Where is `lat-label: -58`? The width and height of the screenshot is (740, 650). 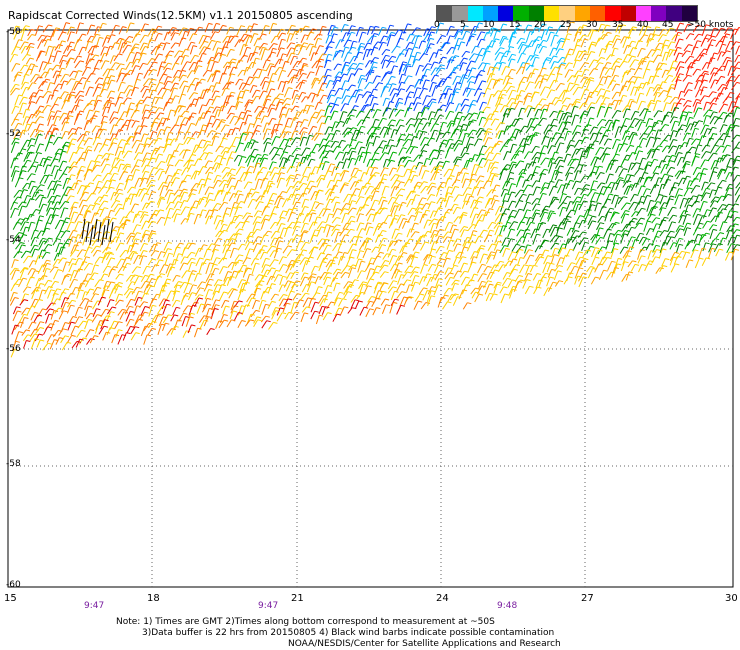
lat-label: -58 is located at coordinates (13, 464).